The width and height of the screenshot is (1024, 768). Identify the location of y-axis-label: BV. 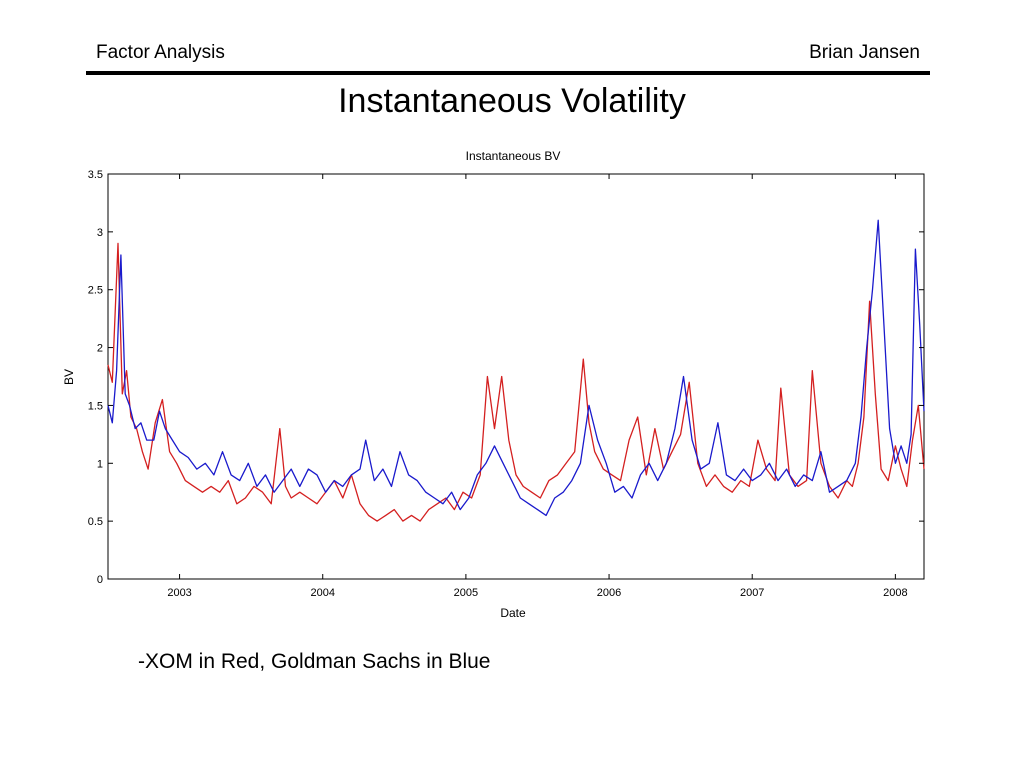
(69, 377).